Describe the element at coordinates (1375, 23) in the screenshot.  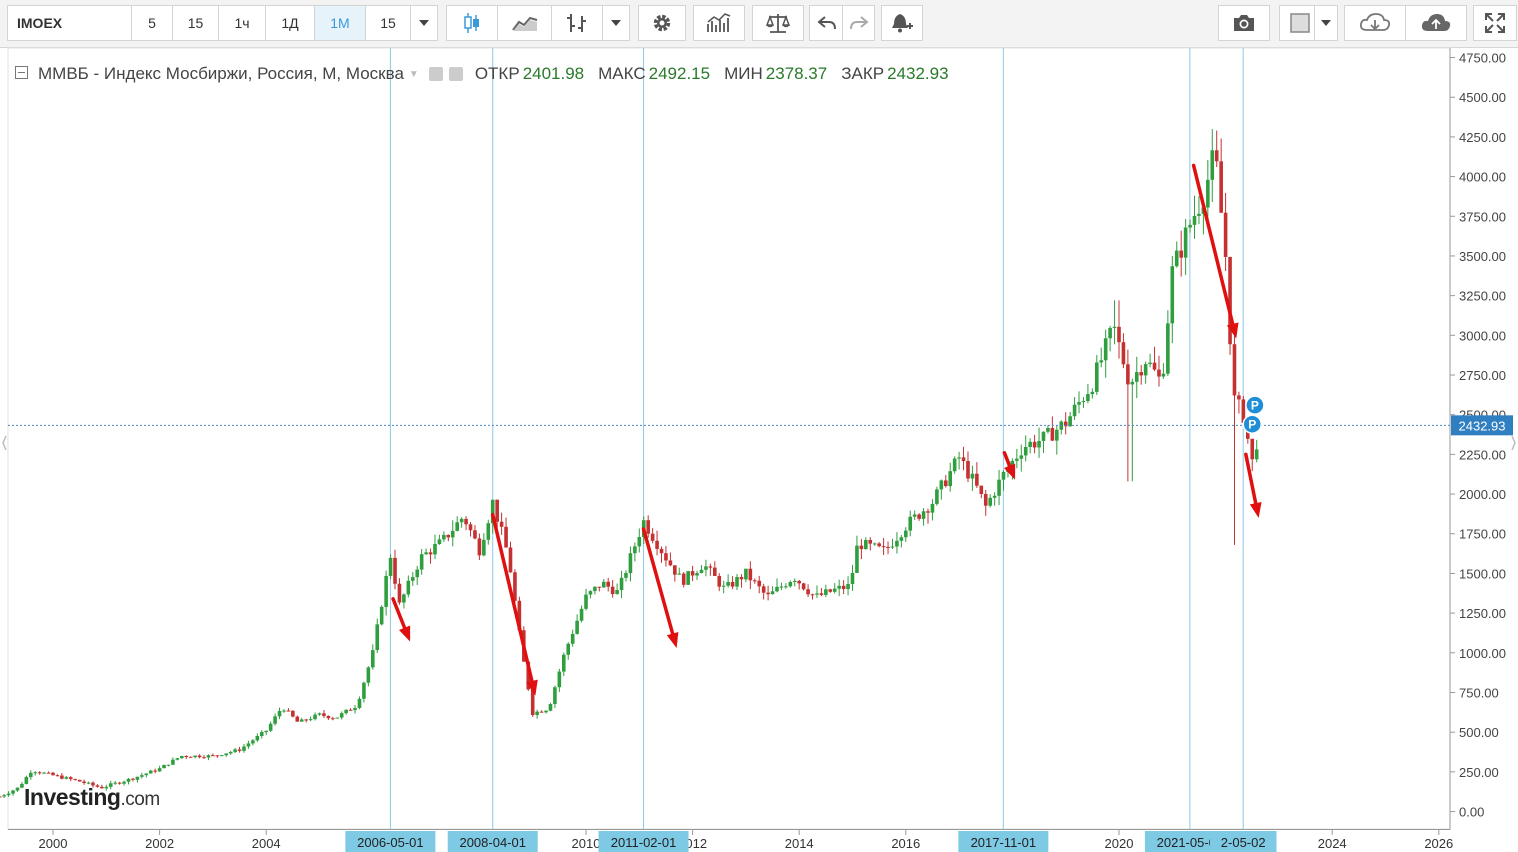
I see `download-button` at that location.